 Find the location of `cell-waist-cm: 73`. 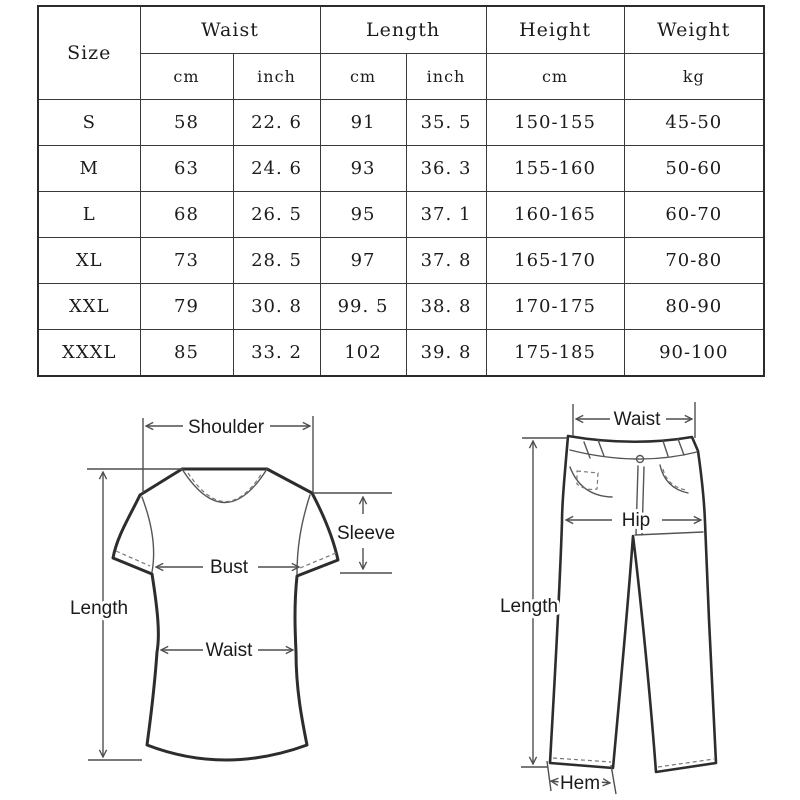

cell-waist-cm: 73 is located at coordinates (186, 260).